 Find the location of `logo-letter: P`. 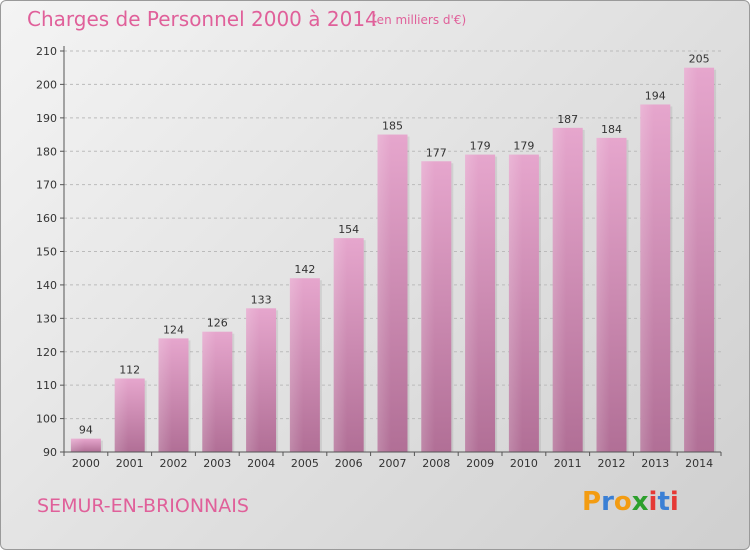

logo-letter: P is located at coordinates (592, 502).